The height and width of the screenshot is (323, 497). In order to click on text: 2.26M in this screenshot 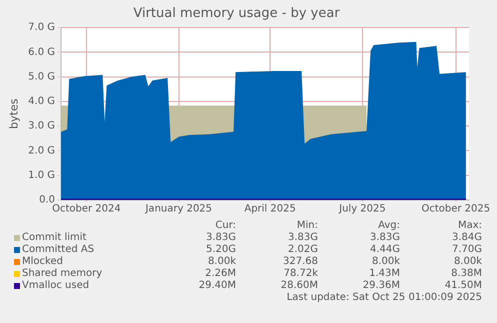, I will do `click(220, 274)`.